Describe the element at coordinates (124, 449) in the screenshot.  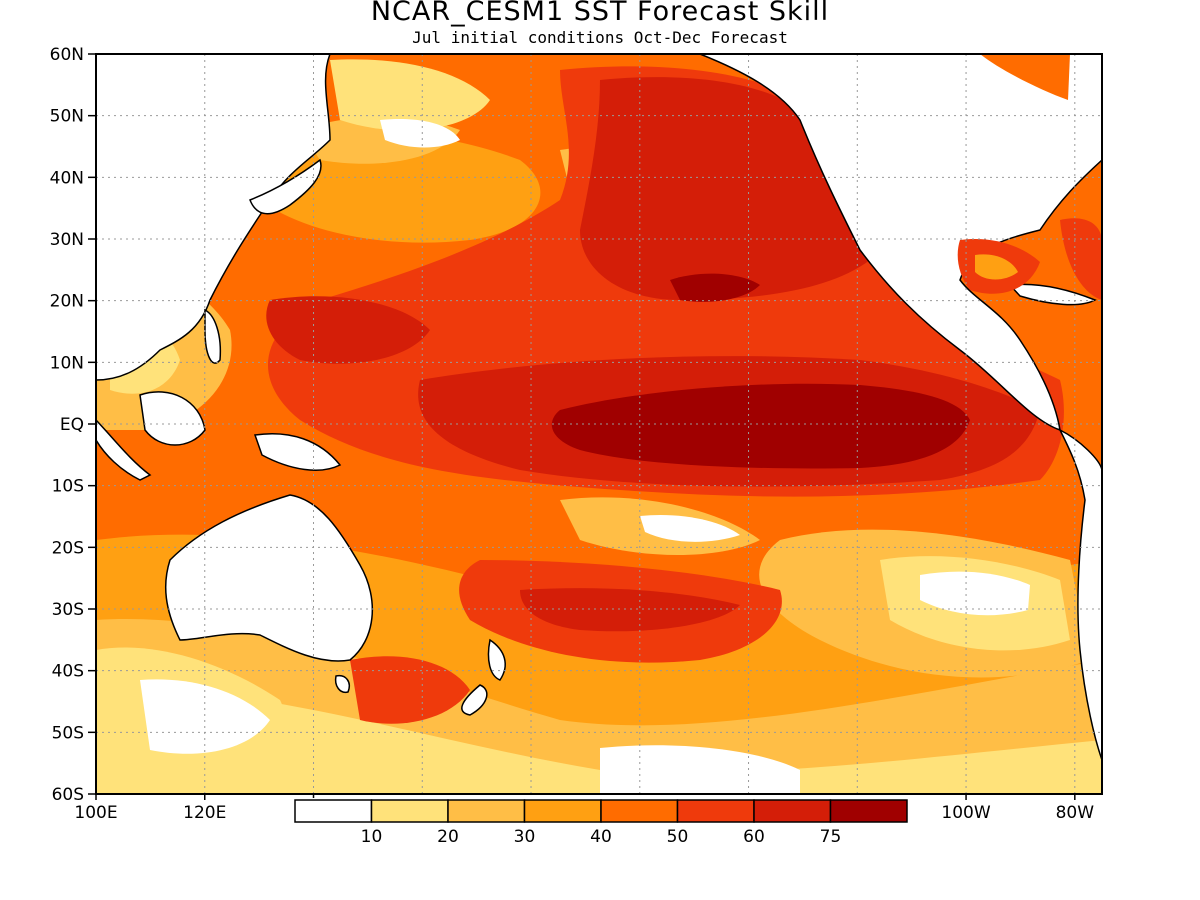
I see `land-sumatra` at that location.